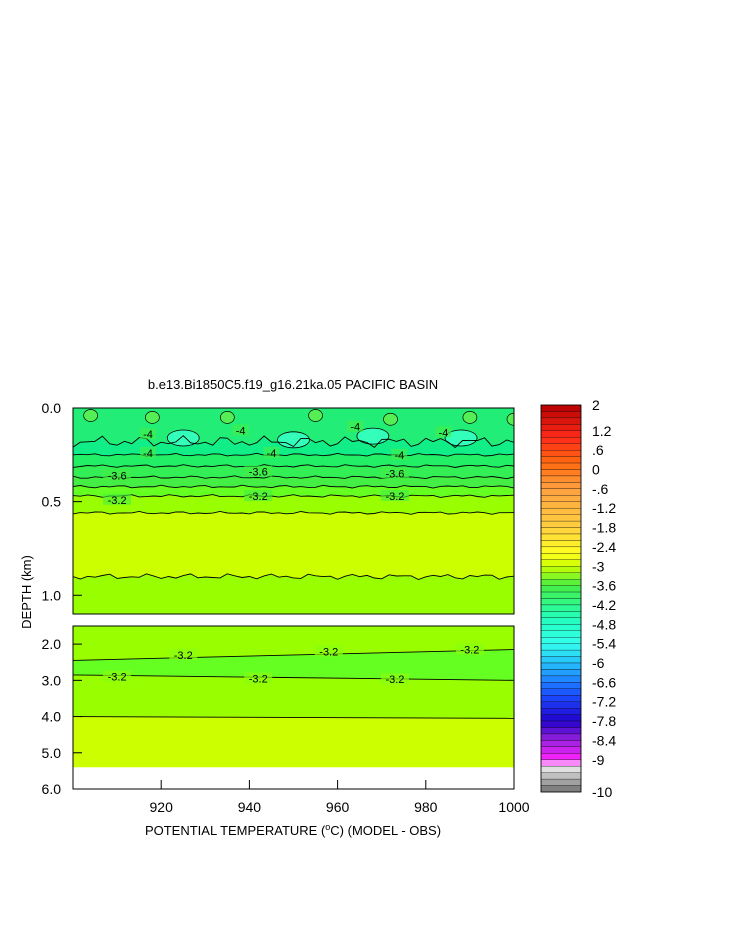 This screenshot has height=945, width=733. I want to click on colorbar-tick-label: -4.8, so click(604, 624).